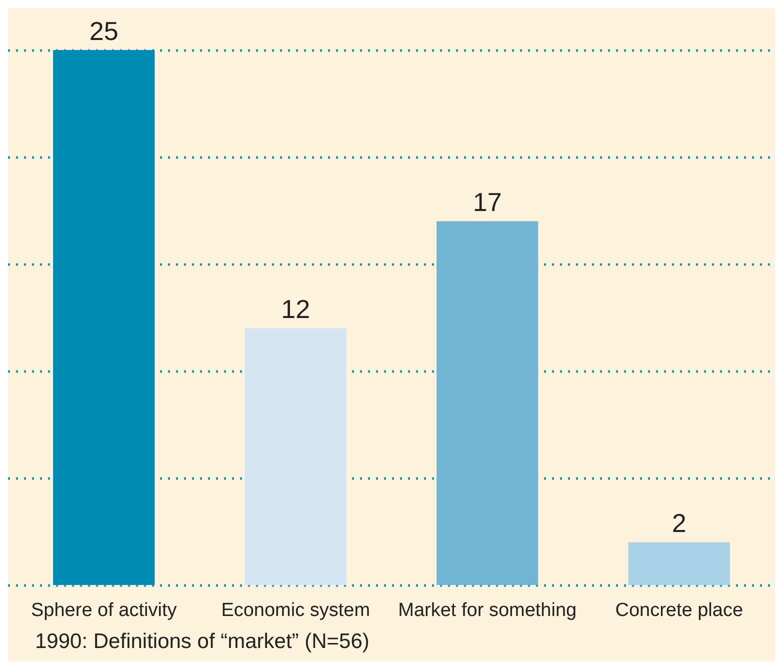 The height and width of the screenshot is (669, 783). I want to click on data-label: 25, so click(103, 31).